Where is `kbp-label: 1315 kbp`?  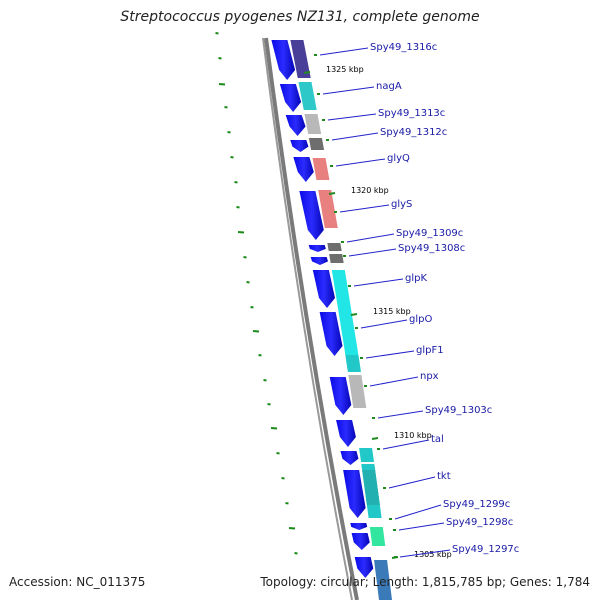 kbp-label: 1315 kbp is located at coordinates (392, 311).